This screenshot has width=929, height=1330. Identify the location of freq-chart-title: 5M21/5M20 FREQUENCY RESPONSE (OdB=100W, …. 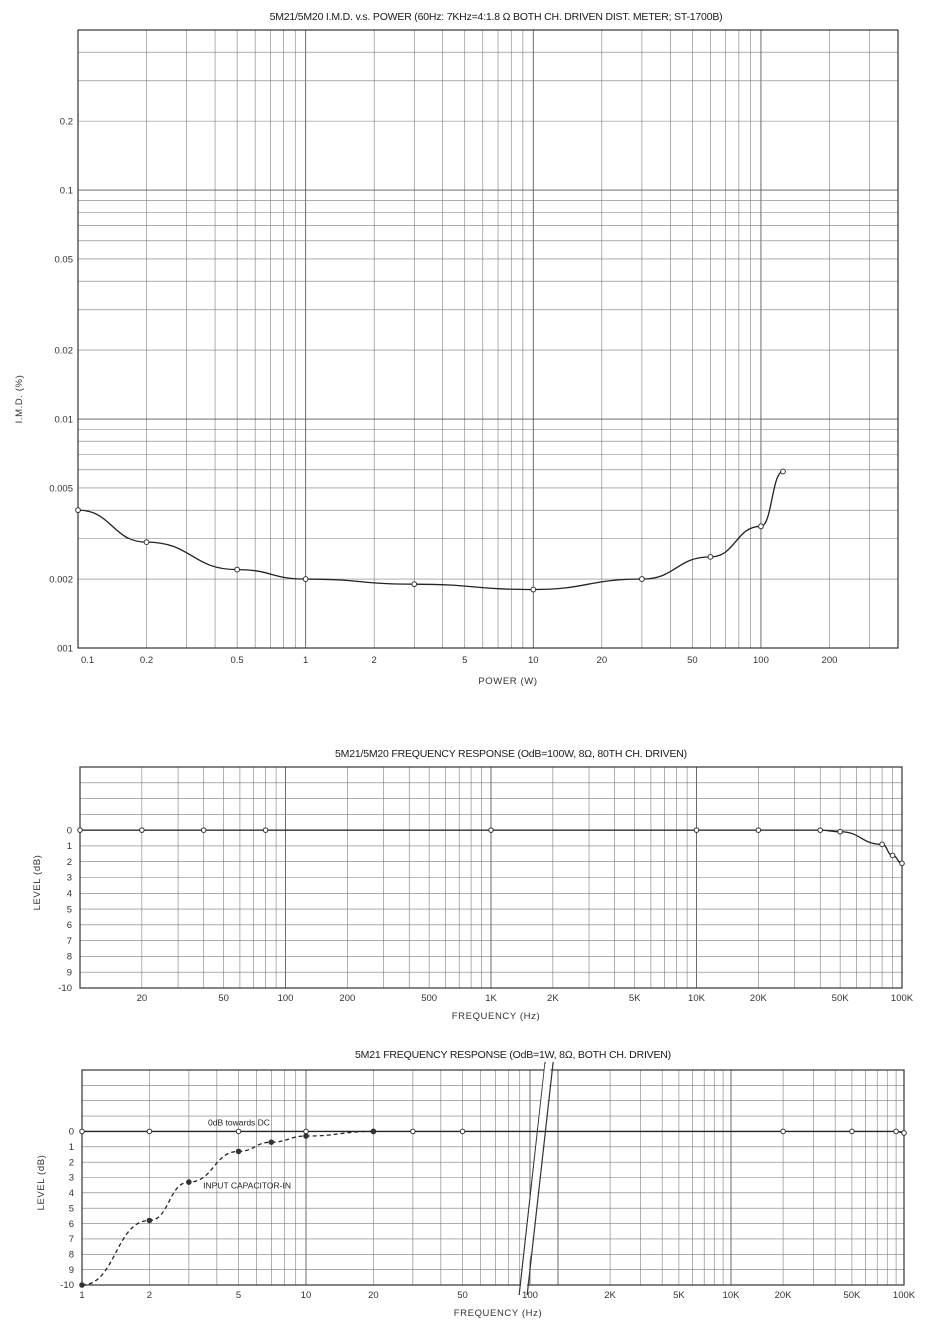
(511, 754).